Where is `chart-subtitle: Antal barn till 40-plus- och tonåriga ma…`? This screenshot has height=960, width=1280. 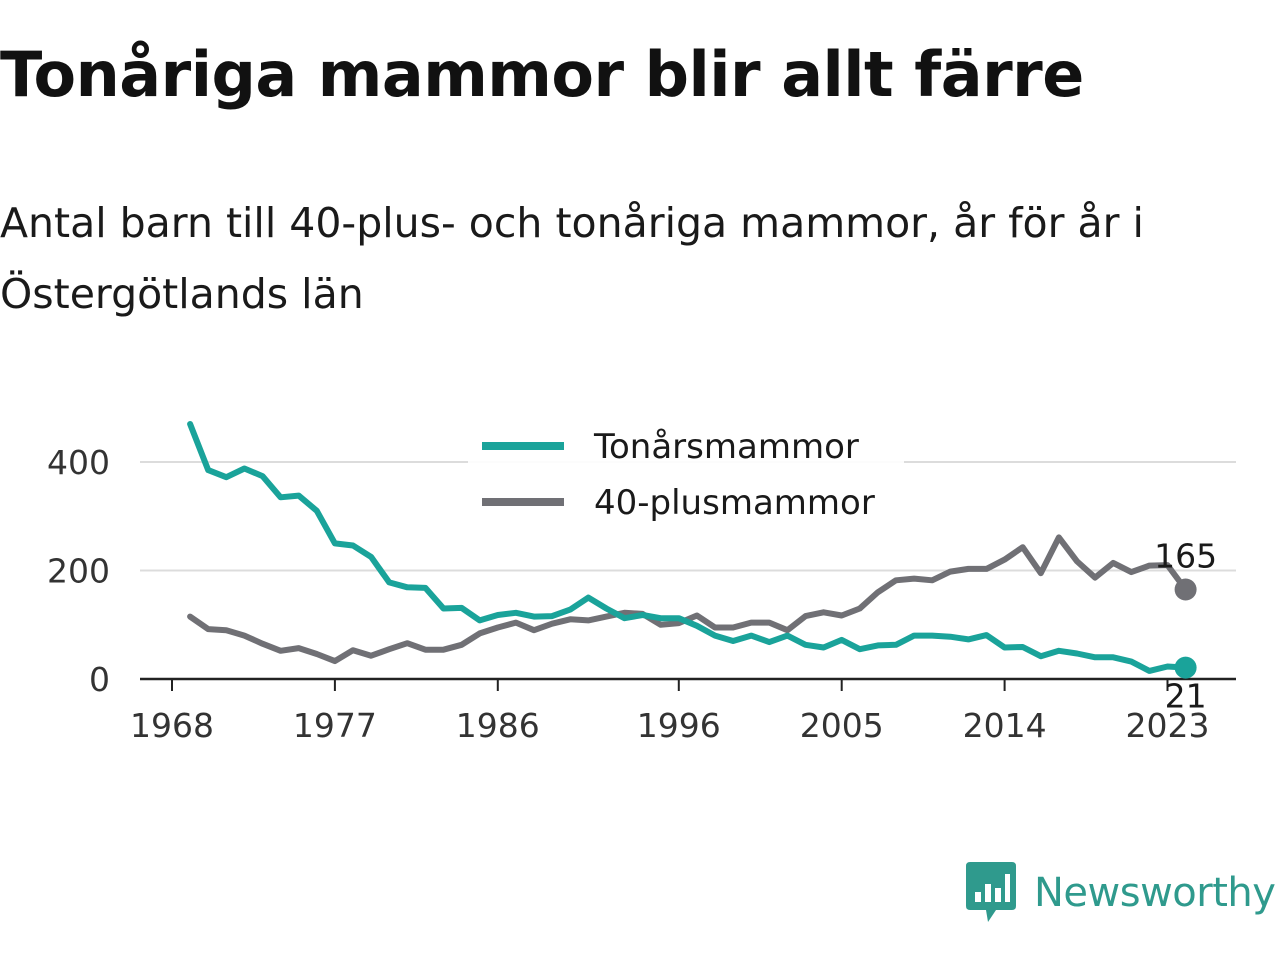 chart-subtitle: Antal barn till 40-plus- och tonåriga ma… is located at coordinates (572, 258).